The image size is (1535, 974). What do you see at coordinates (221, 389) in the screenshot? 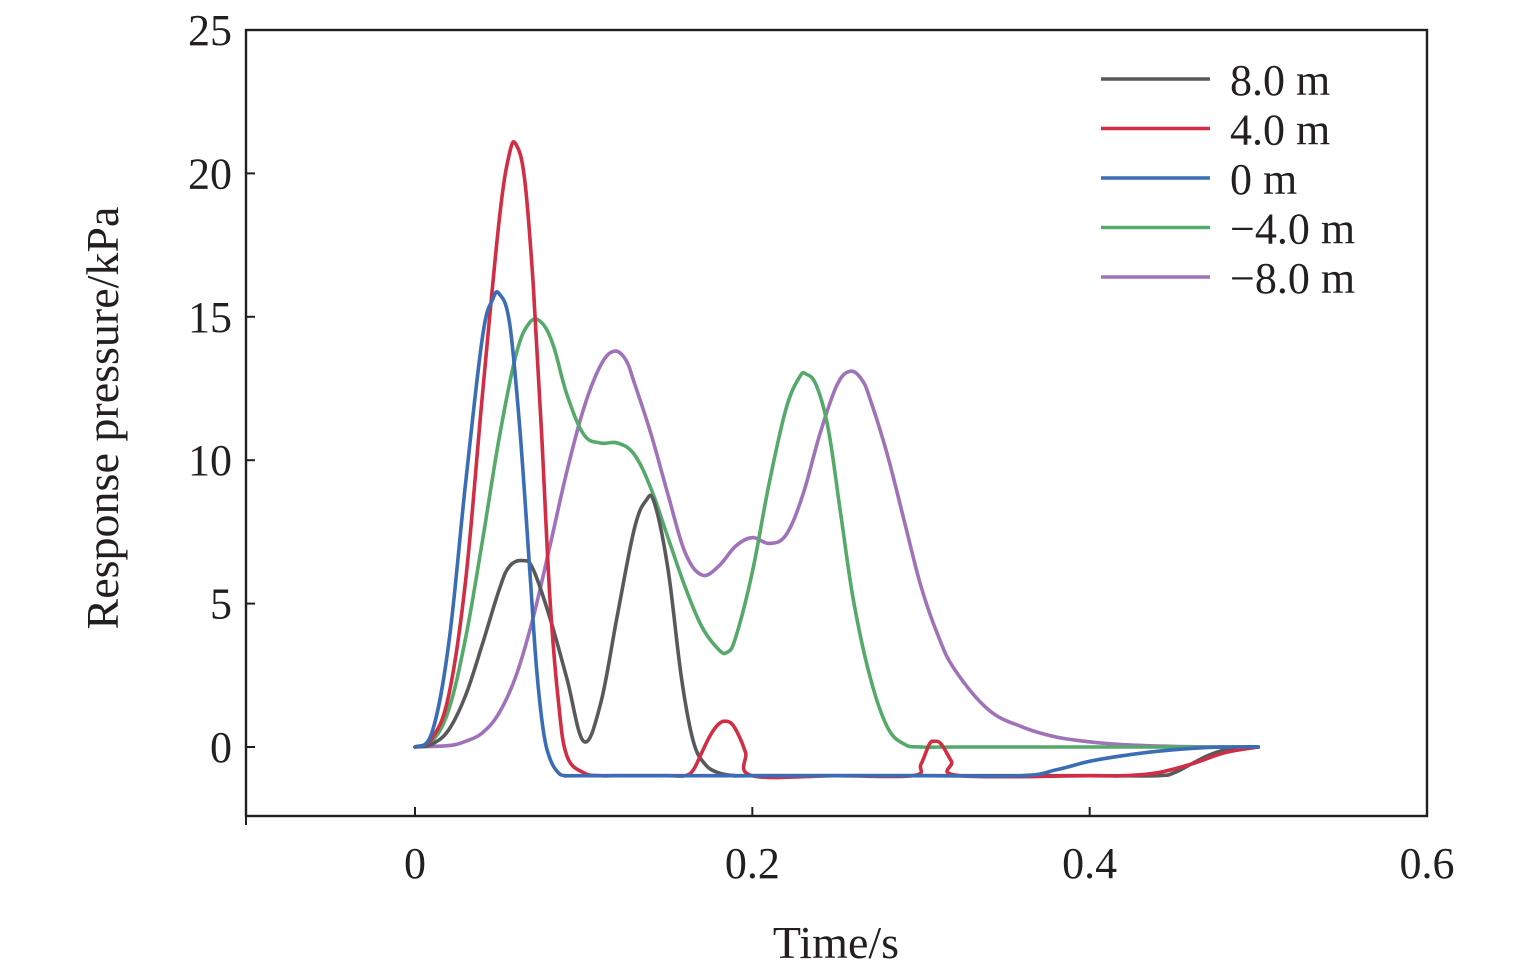
I see `y-axis-ticks: 0 5 10 15 20 25` at bounding box center [221, 389].